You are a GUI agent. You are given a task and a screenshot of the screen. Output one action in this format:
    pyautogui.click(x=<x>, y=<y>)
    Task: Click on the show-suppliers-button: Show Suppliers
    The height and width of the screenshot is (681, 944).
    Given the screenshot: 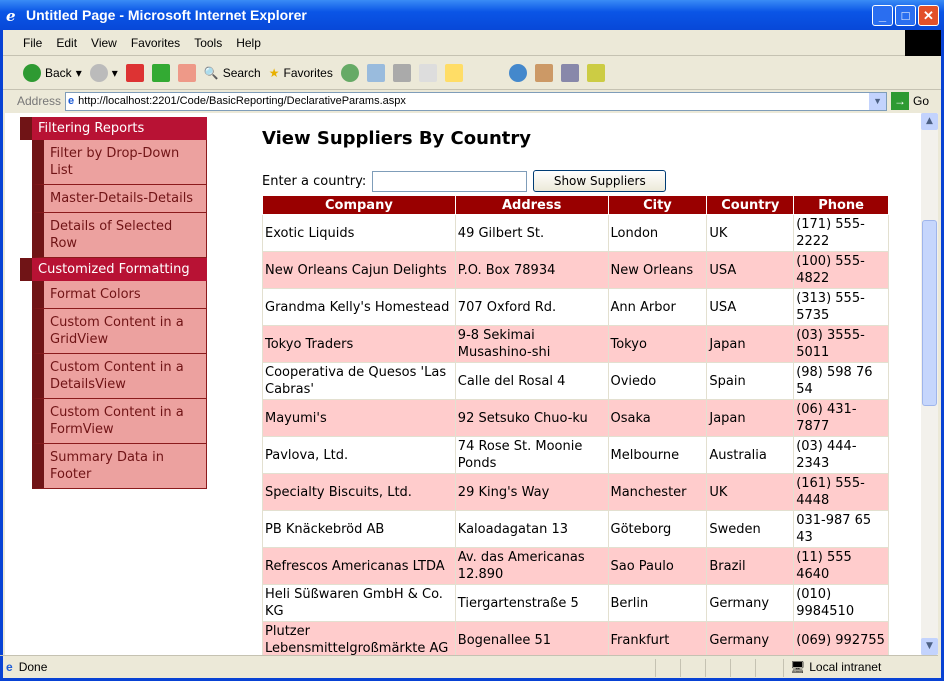 What is the action you would take?
    pyautogui.click(x=600, y=181)
    